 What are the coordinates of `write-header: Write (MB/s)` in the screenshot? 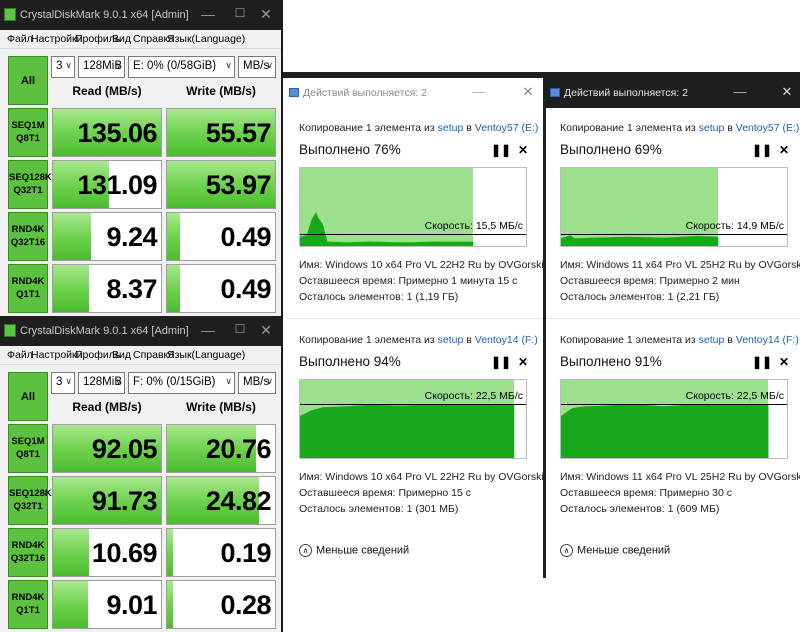 It's located at (221, 91).